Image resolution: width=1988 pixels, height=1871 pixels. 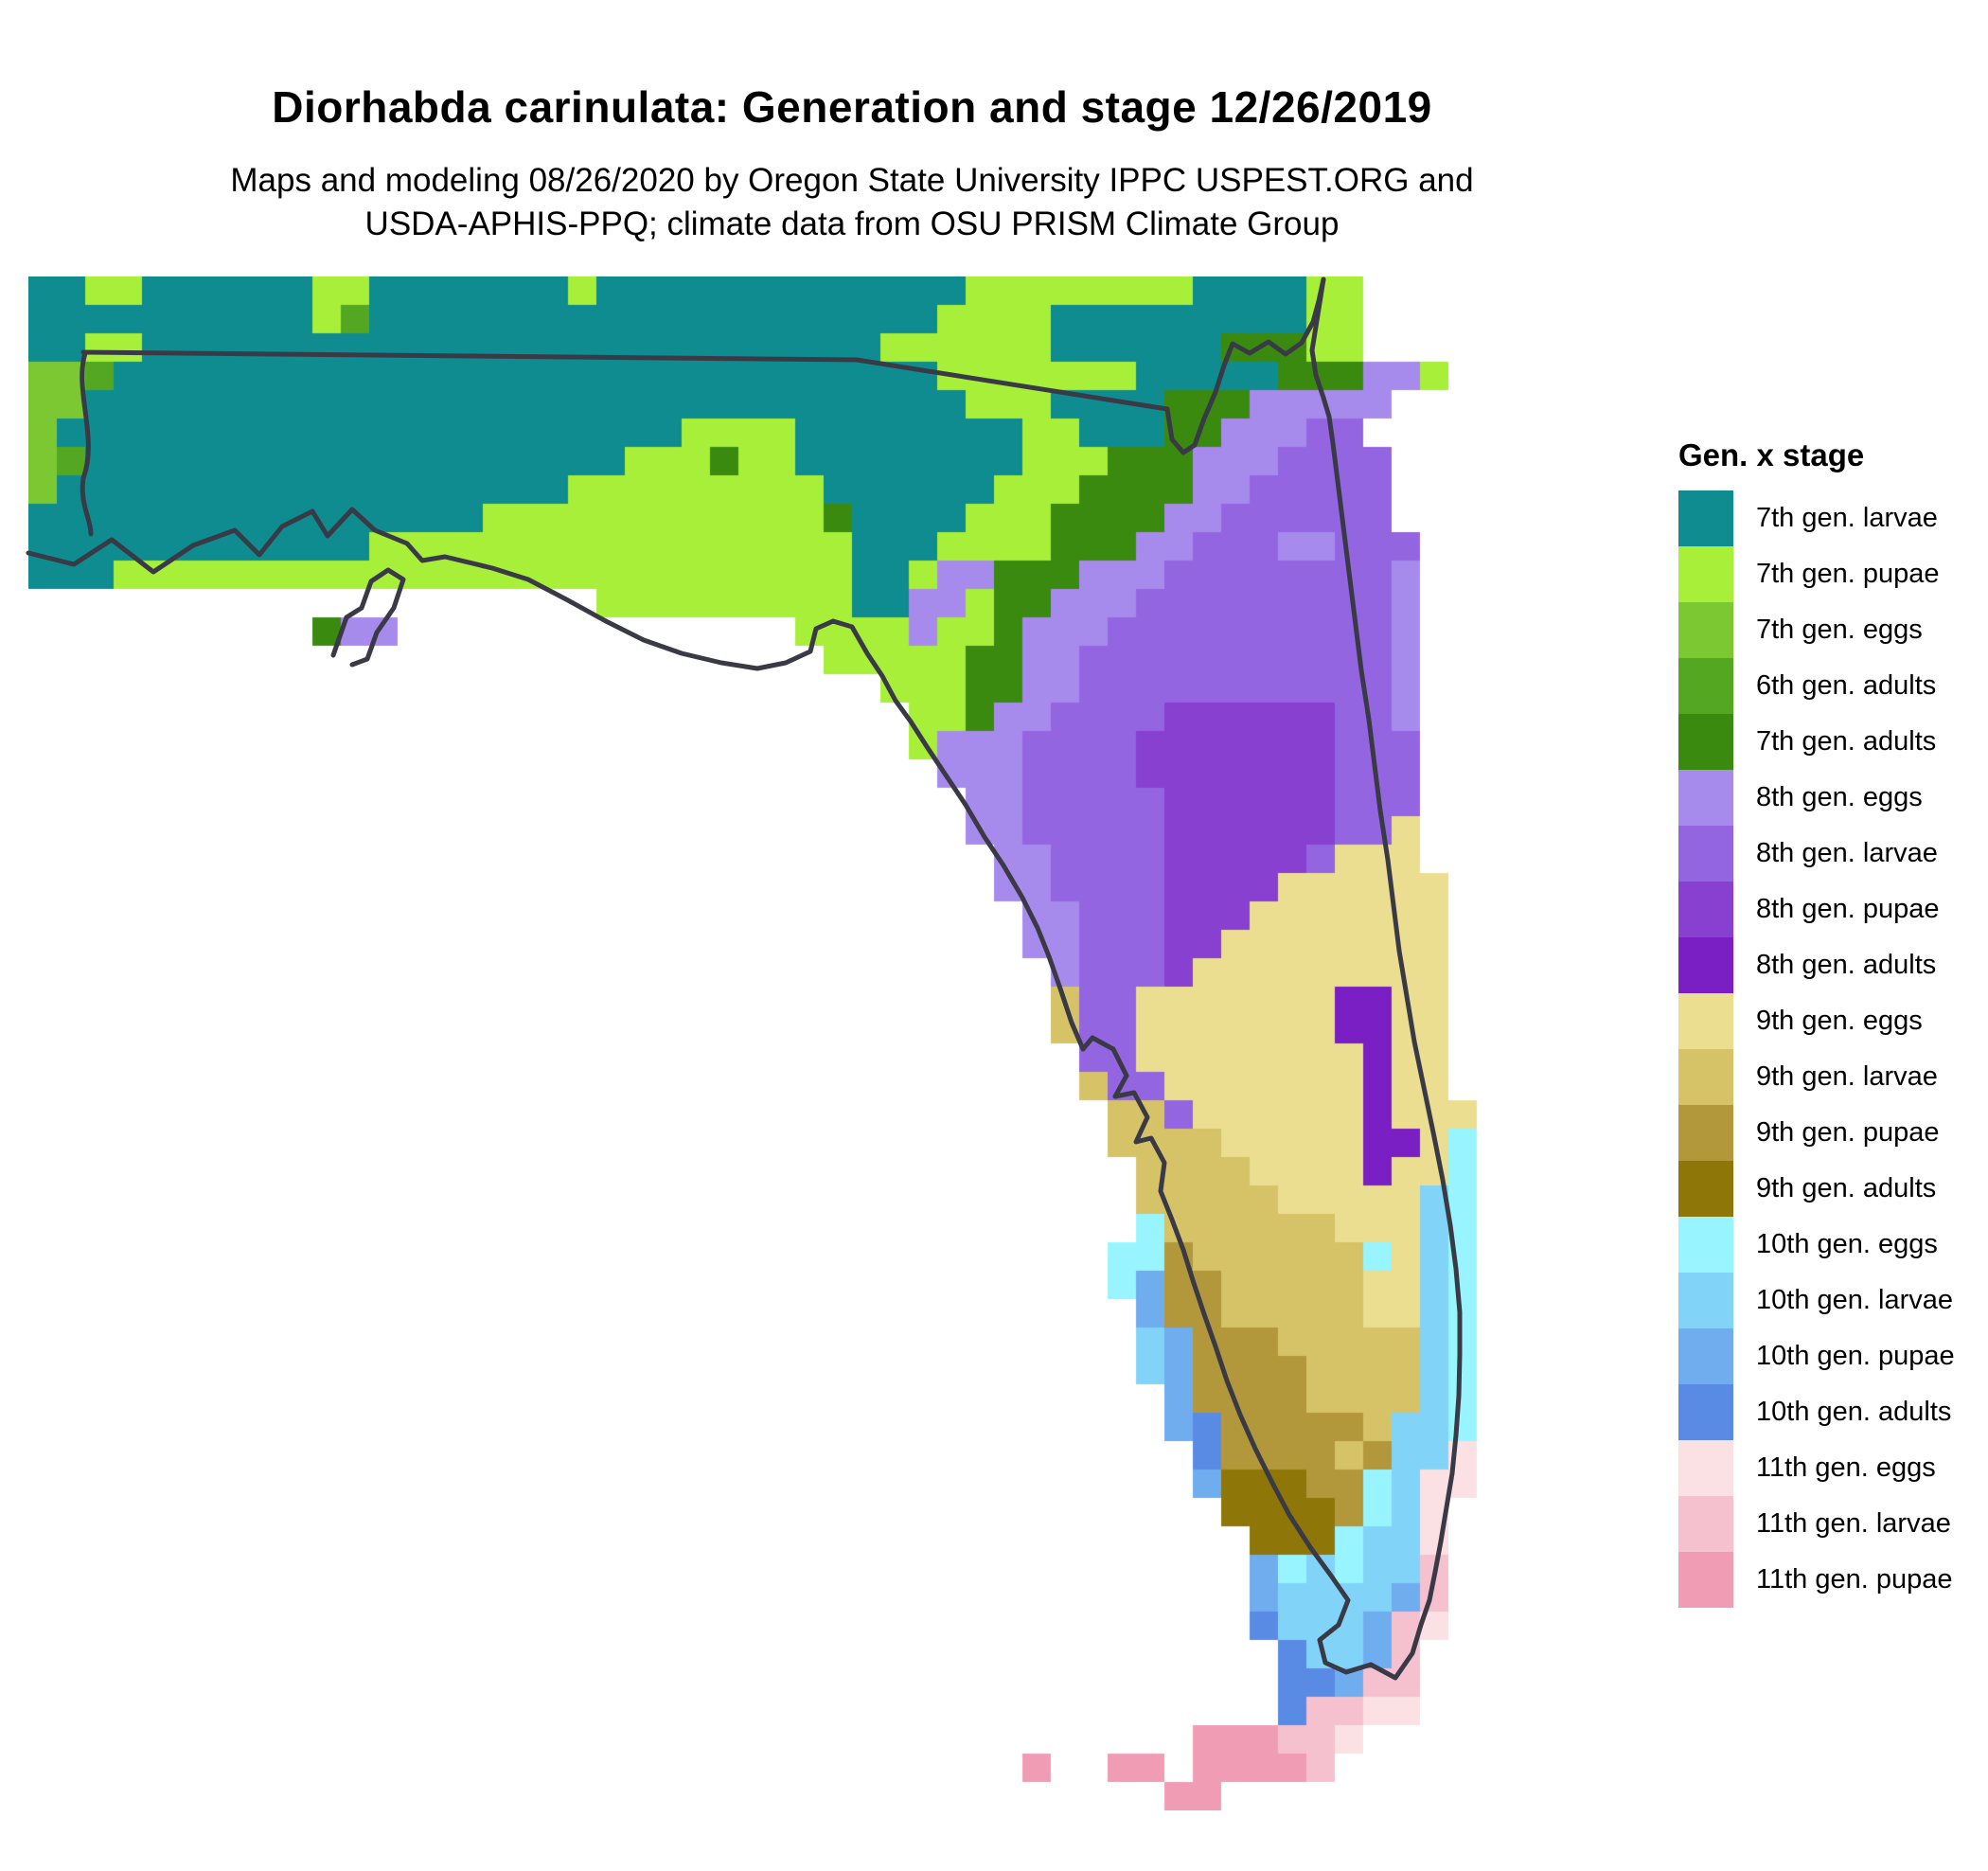 What do you see at coordinates (1854, 1300) in the screenshot?
I see `legend-label: 10th gen. larvae` at bounding box center [1854, 1300].